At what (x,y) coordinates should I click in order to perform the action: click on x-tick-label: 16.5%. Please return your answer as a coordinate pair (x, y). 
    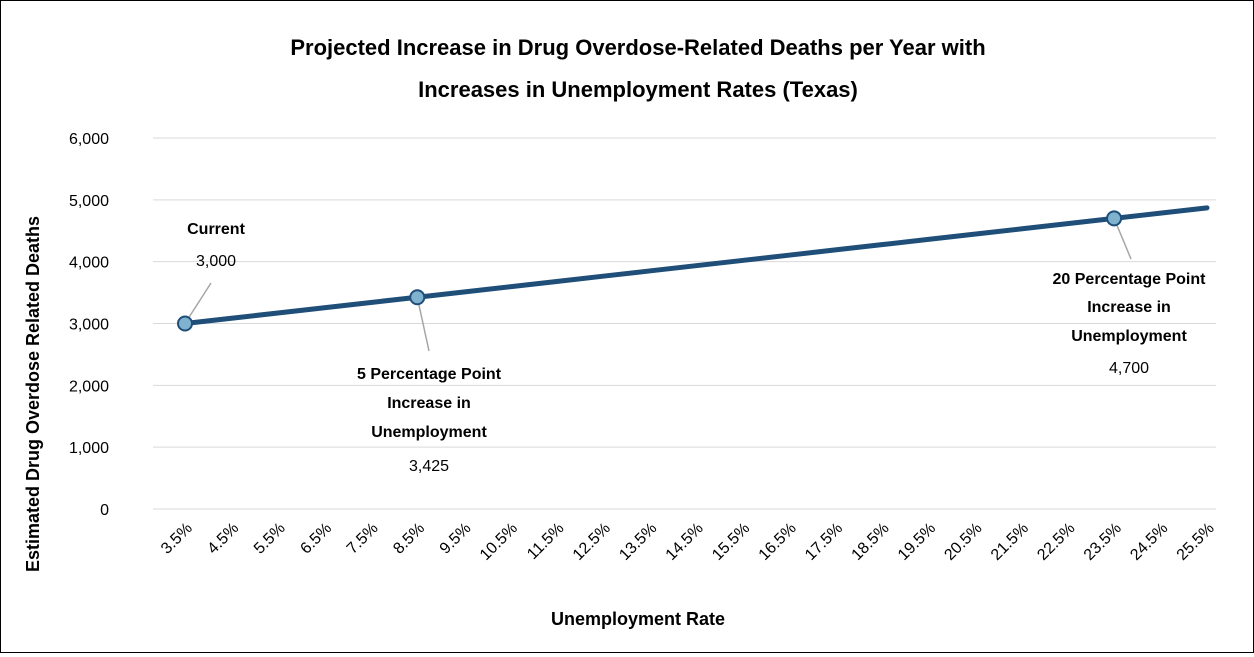
    Looking at the image, I should click on (778, 542).